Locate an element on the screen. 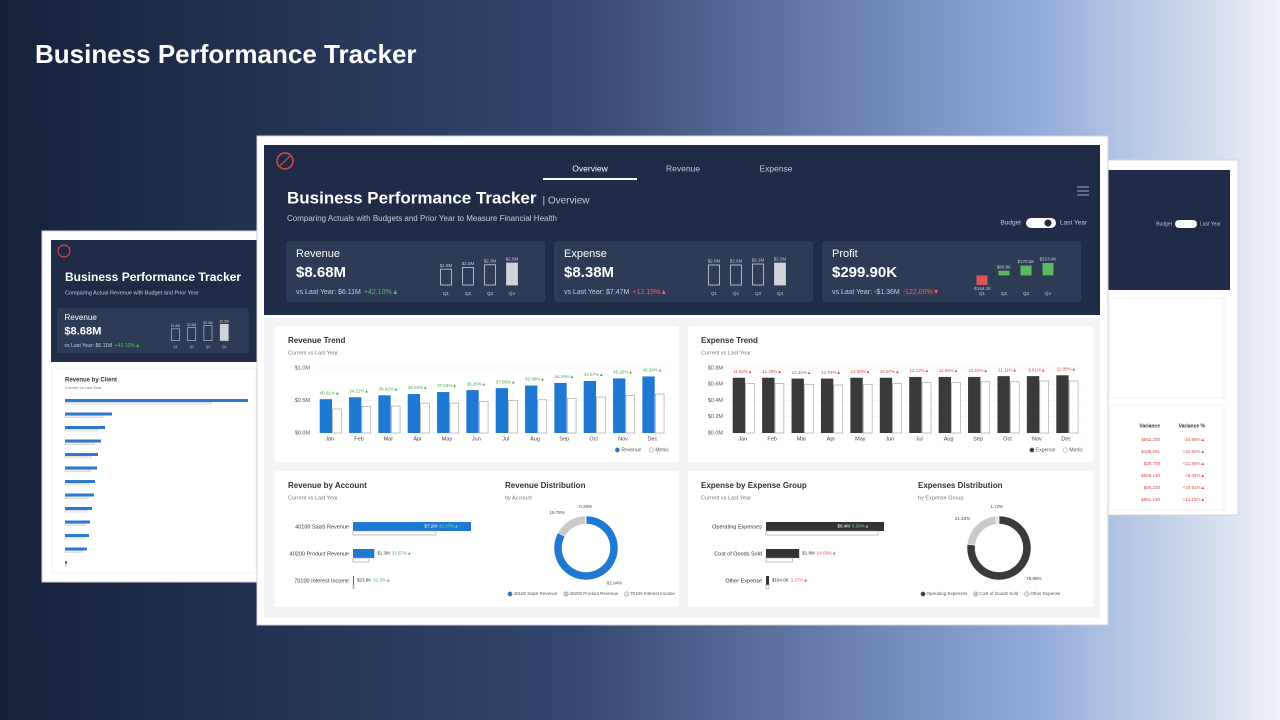  slice-label: 0.28% is located at coordinates (585, 506).